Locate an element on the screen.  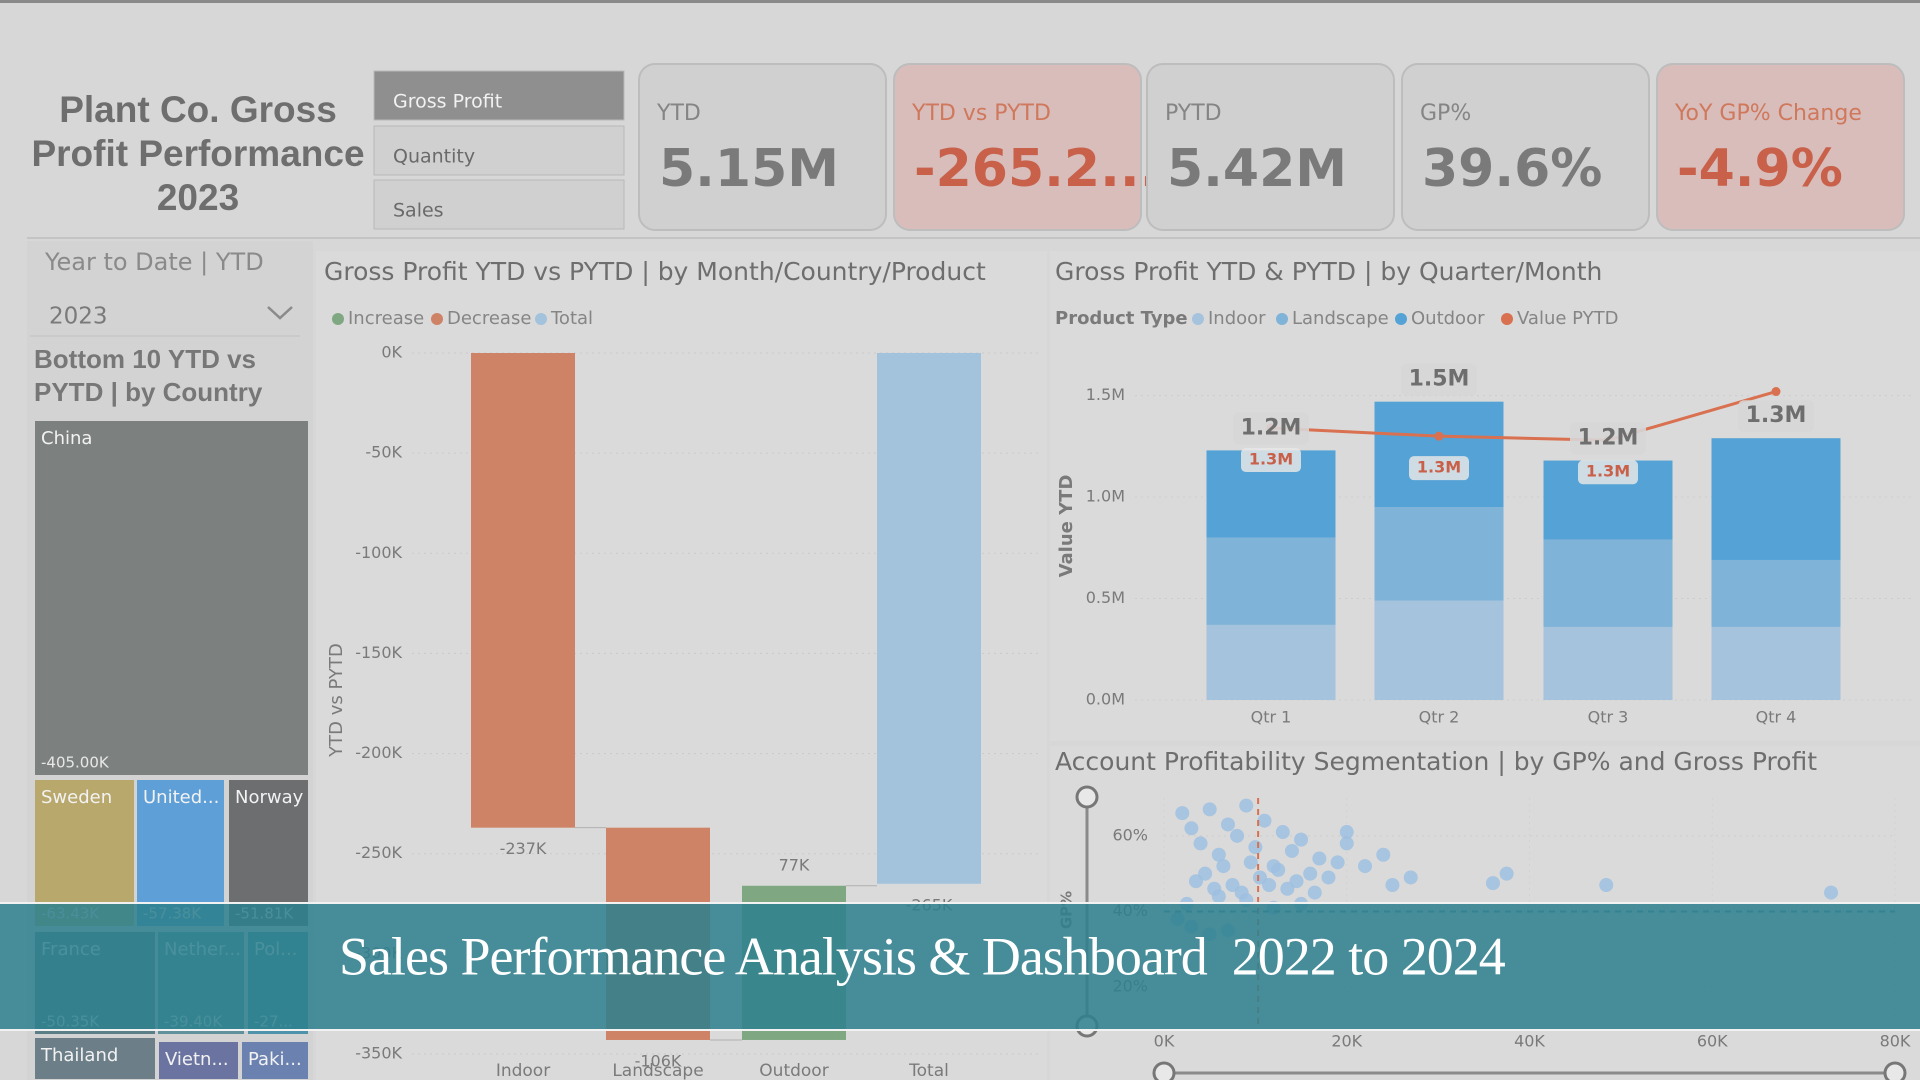
chevron is located at coordinates (280, 313).